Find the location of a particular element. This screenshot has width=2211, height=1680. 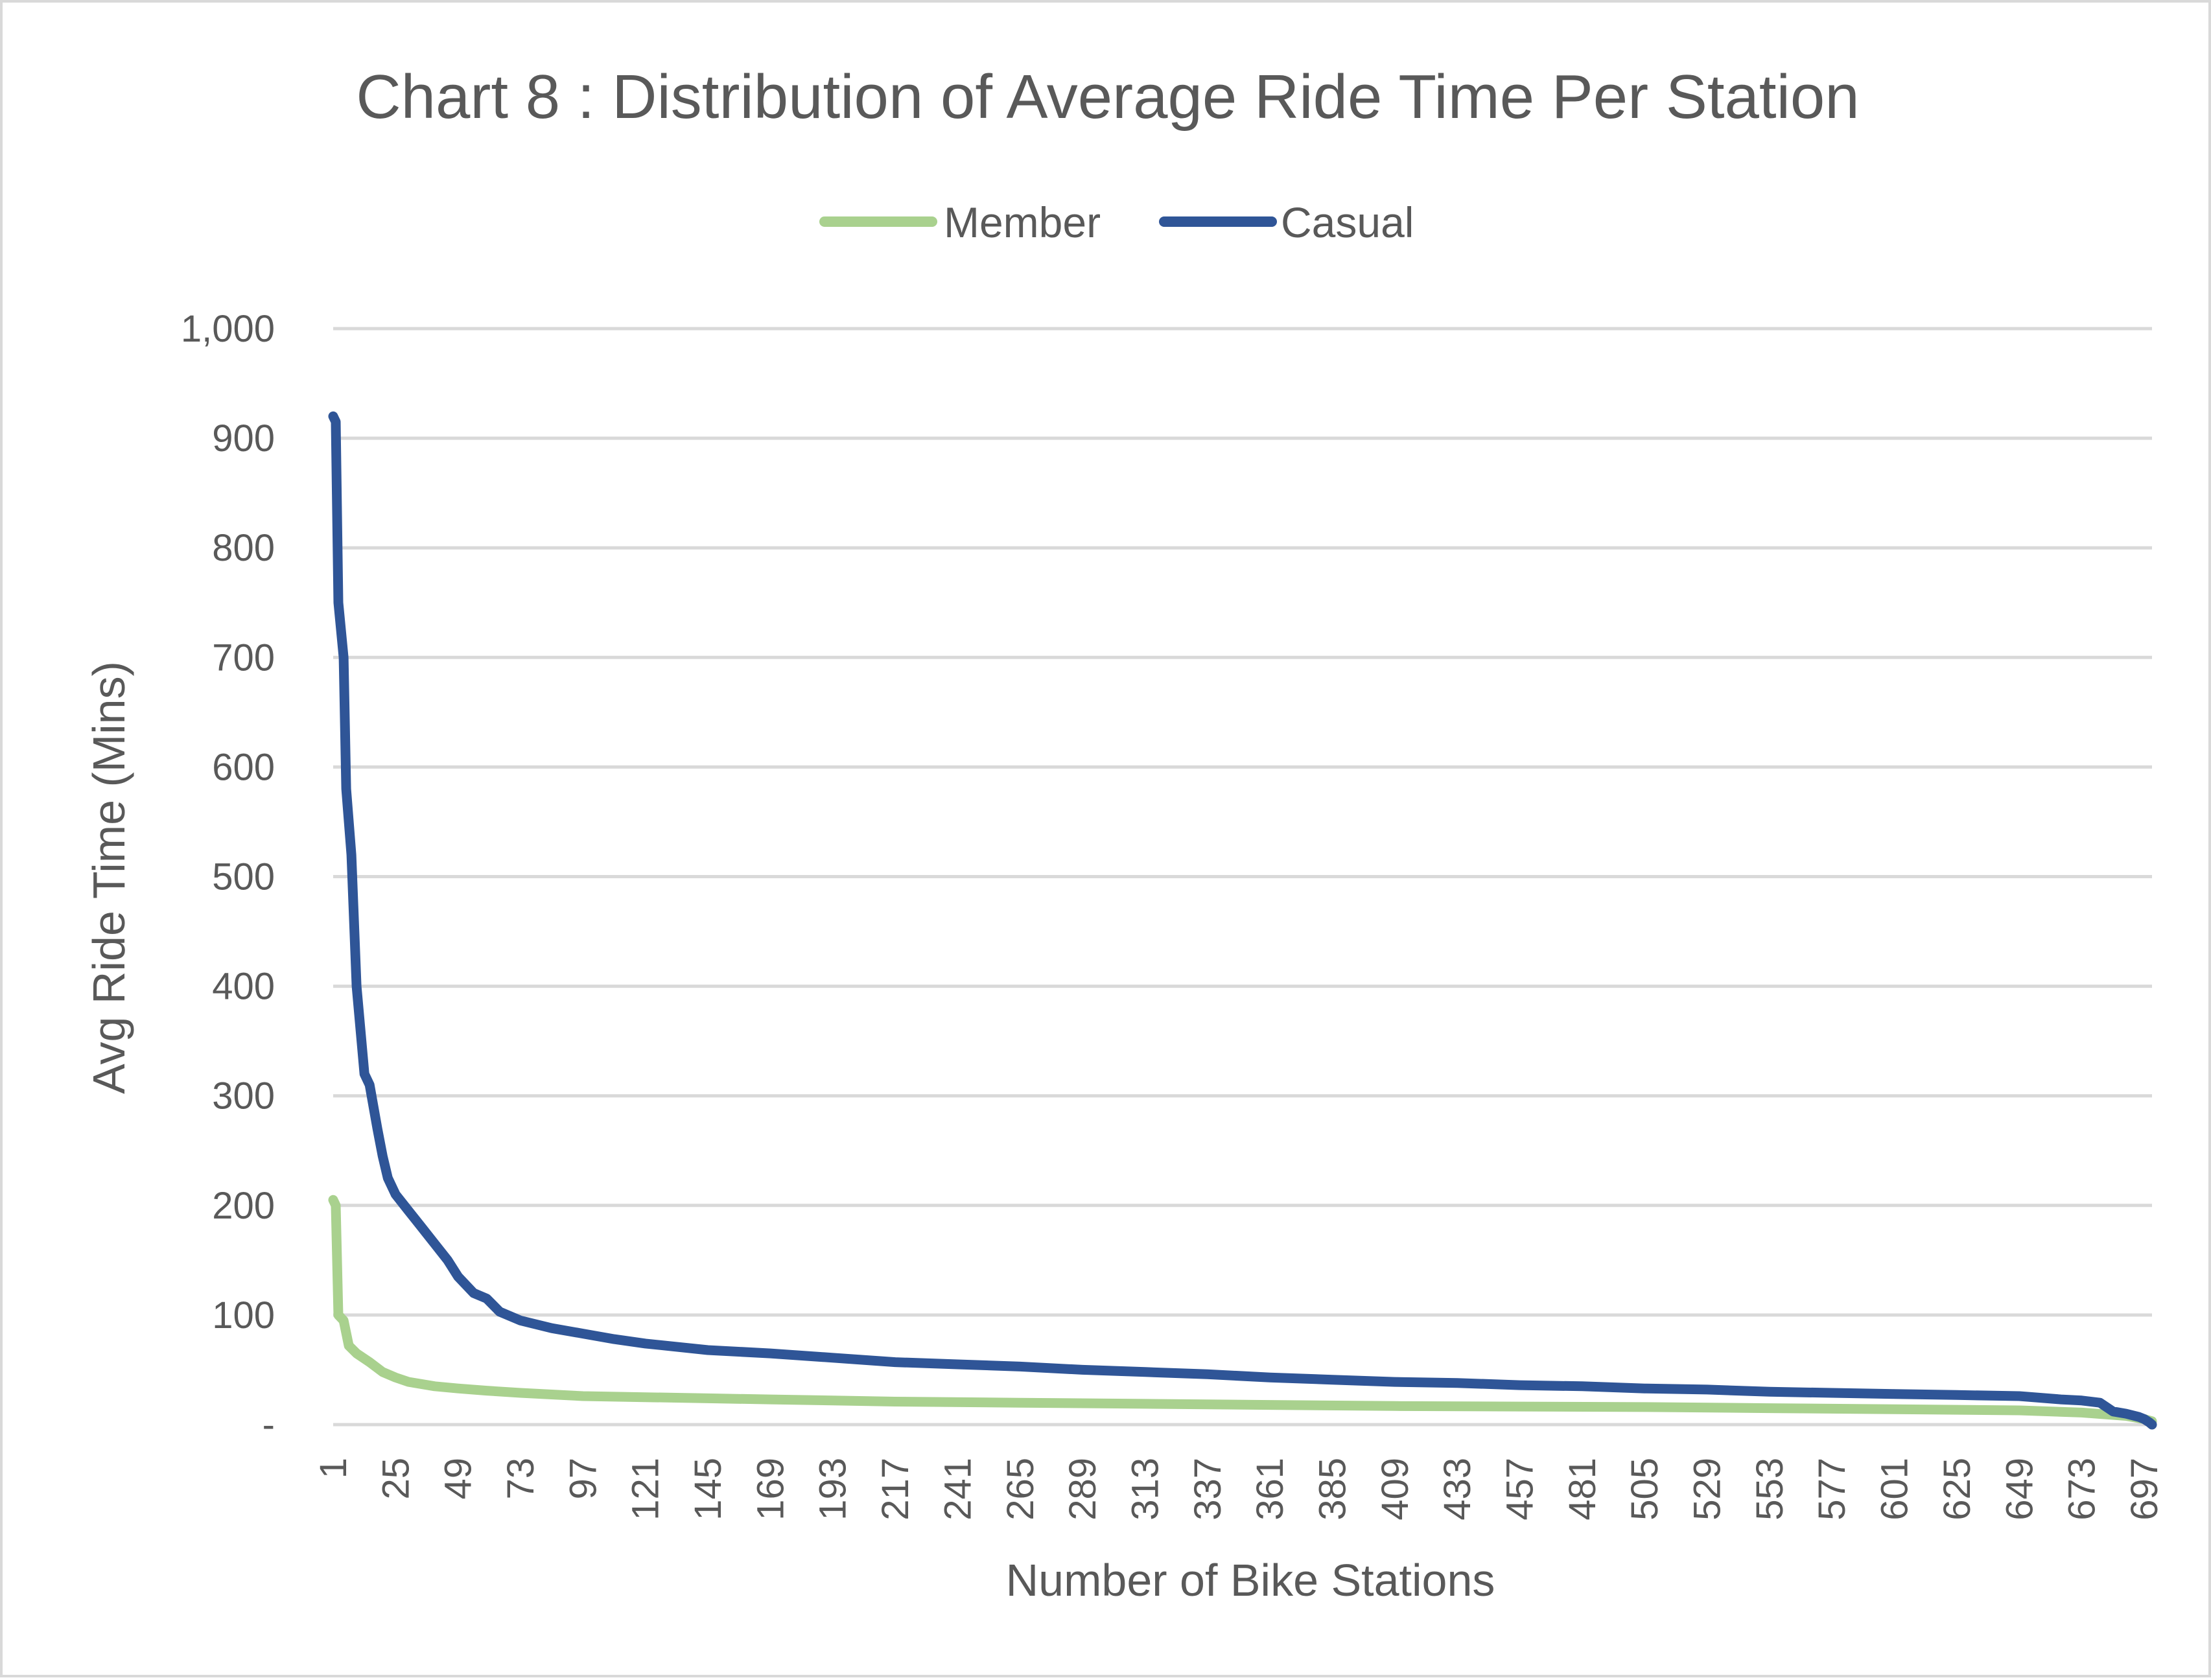

x-tick-label: 49 is located at coordinates (459, 1479).